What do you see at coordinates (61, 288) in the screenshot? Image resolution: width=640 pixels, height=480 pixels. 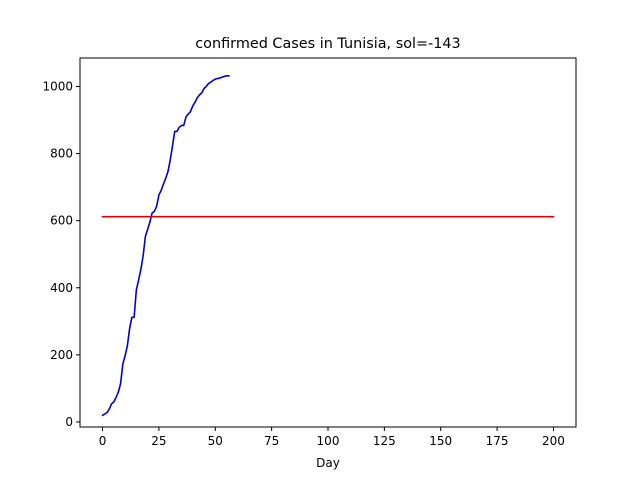 I see `y-tick-label: 400` at bounding box center [61, 288].